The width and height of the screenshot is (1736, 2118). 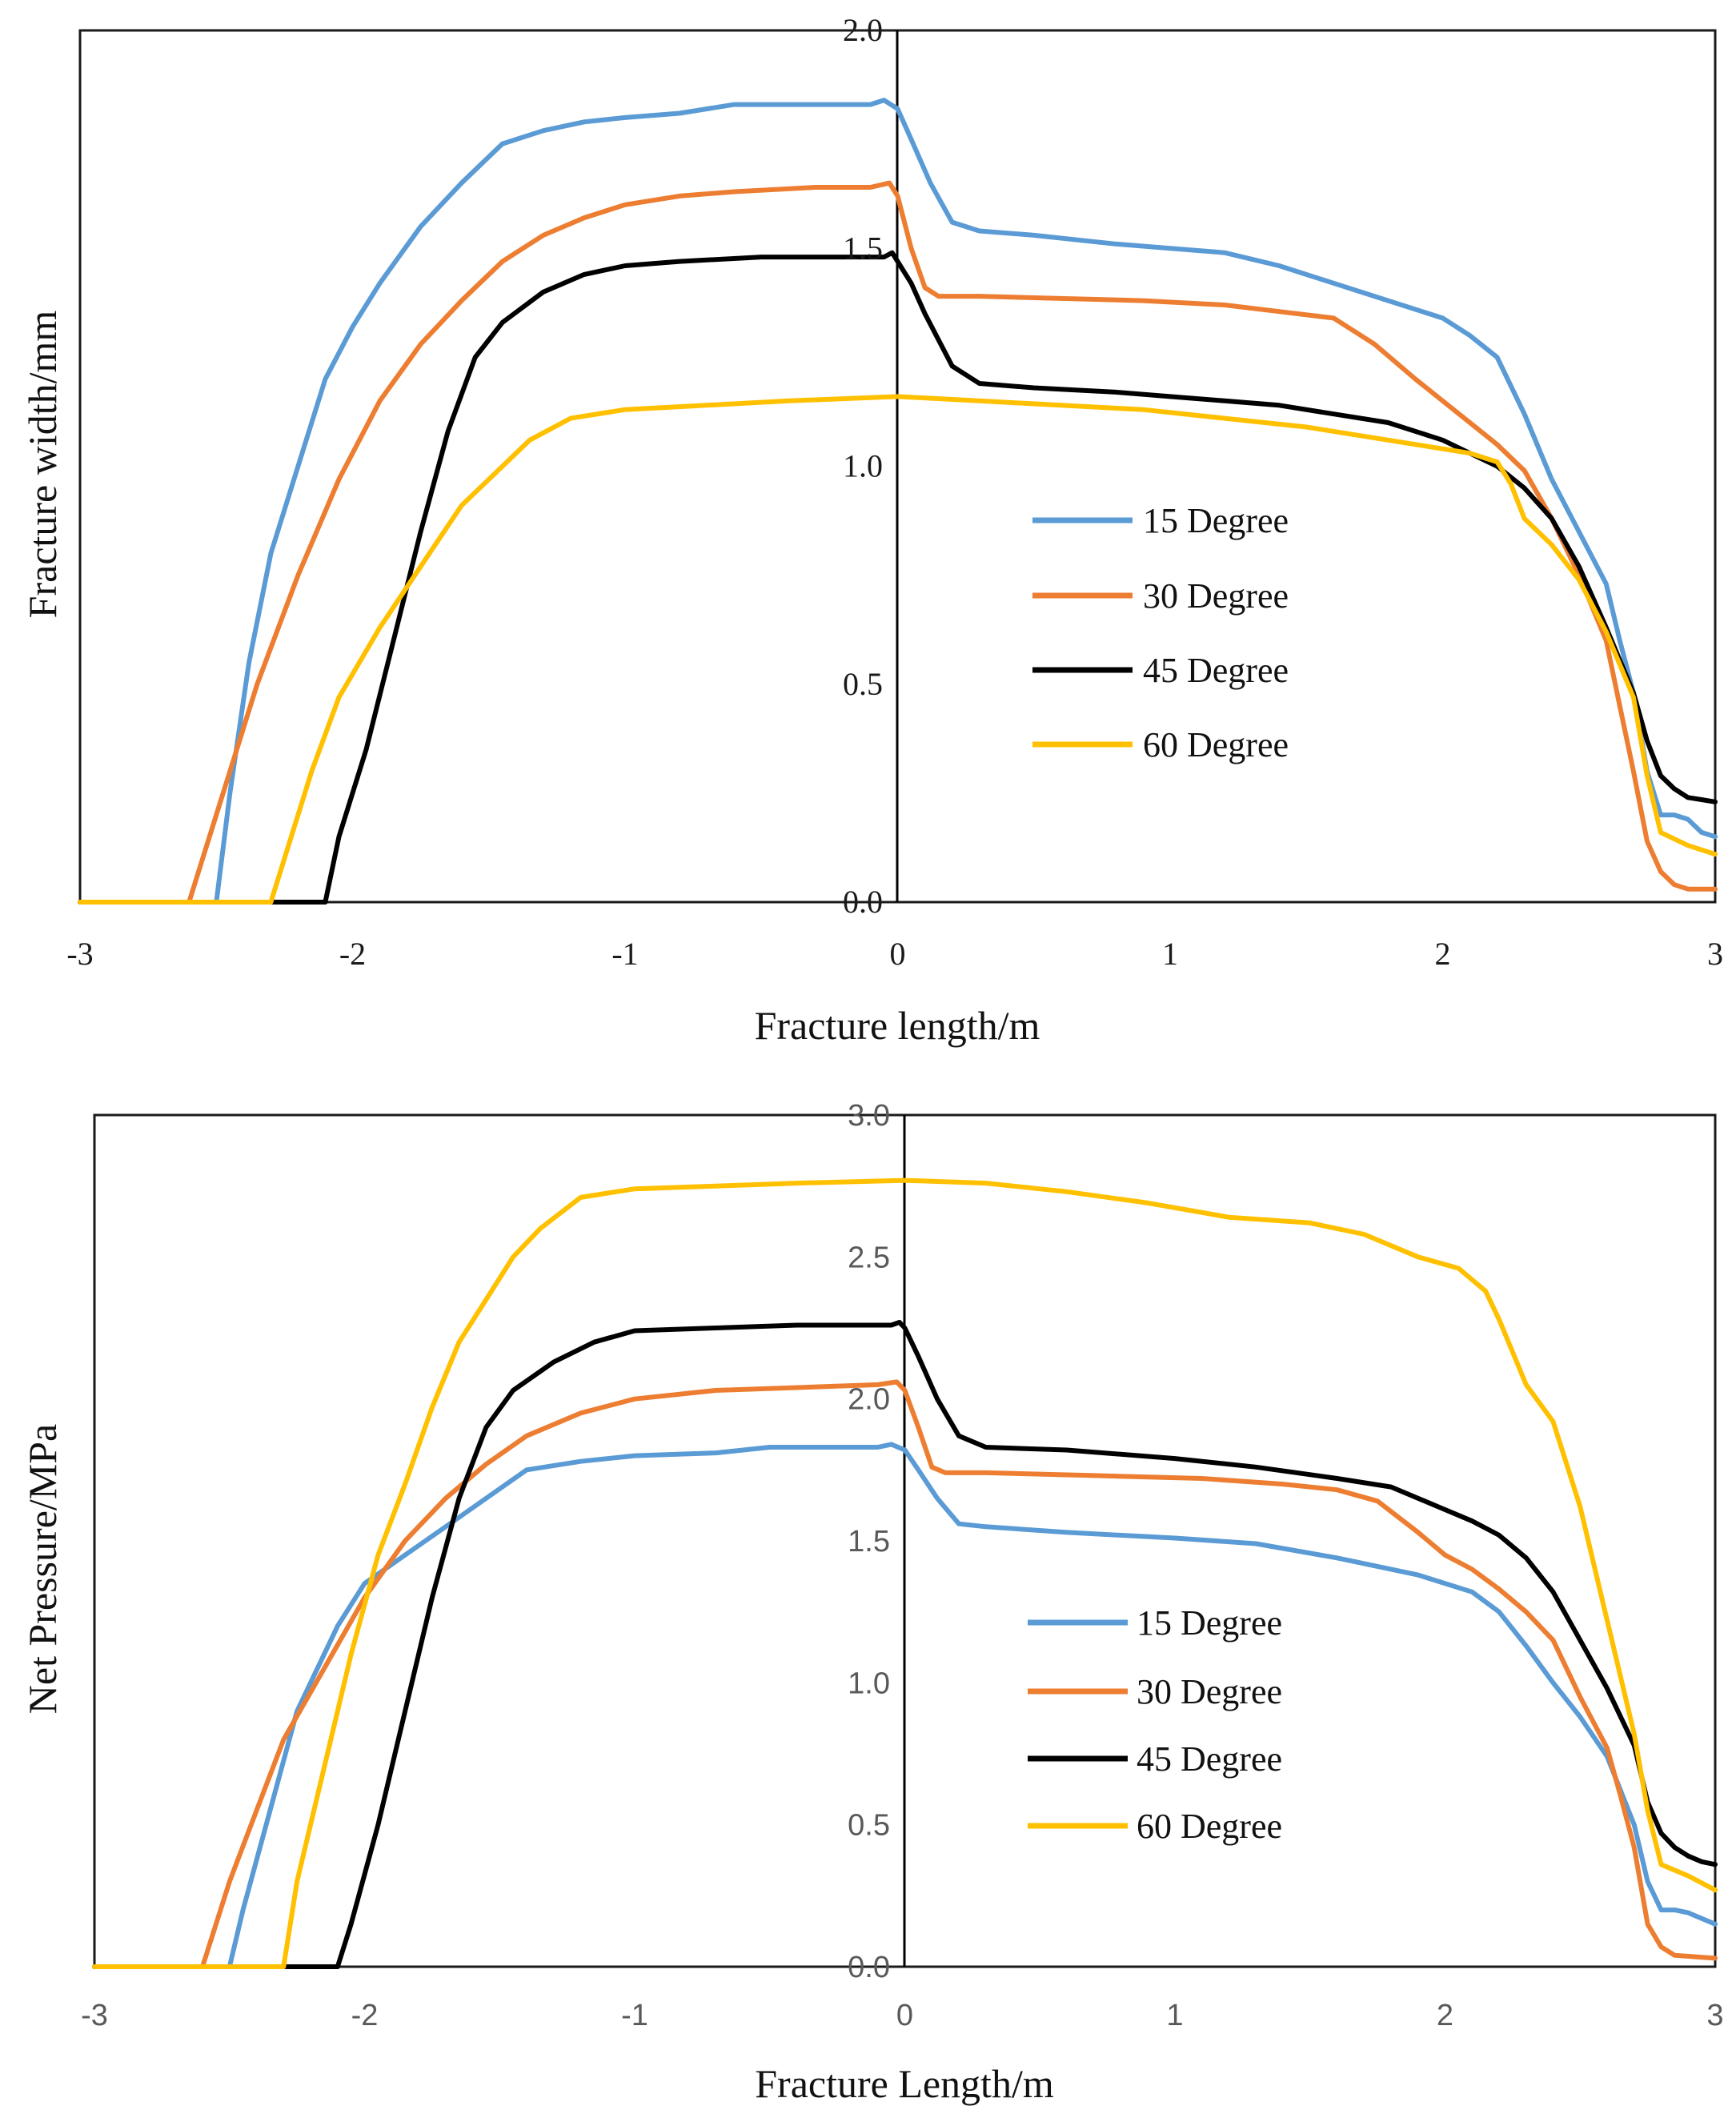 I want to click on x-axis-title: Fracture Length/m, so click(x=905, y=2083).